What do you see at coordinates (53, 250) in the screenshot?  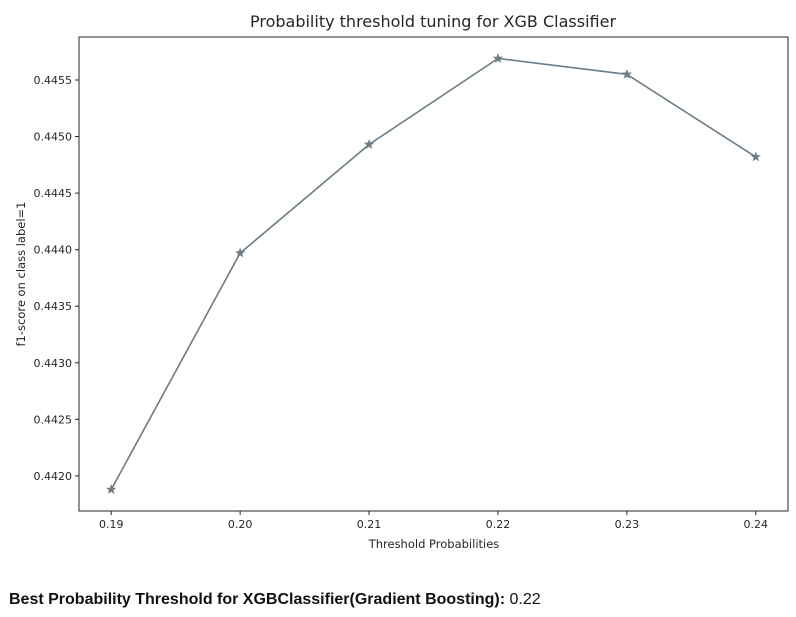 I see `y-tick-label: 0.4440` at bounding box center [53, 250].